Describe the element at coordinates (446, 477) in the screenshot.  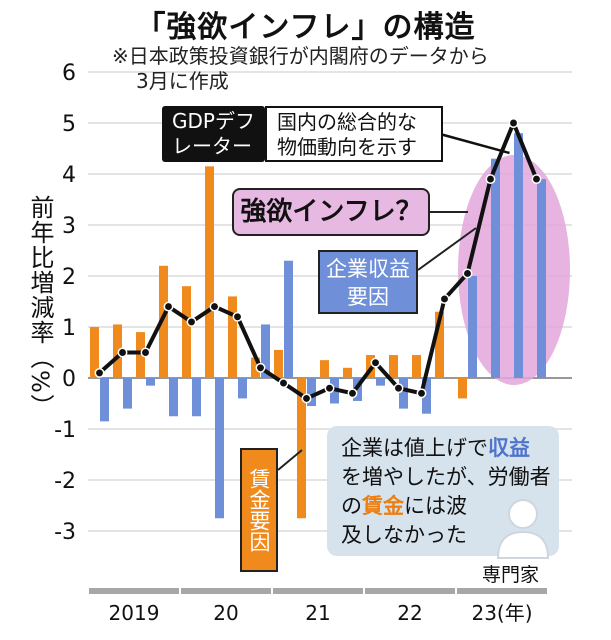
I see `quote-l2: を増やしたが、労働者` at that location.